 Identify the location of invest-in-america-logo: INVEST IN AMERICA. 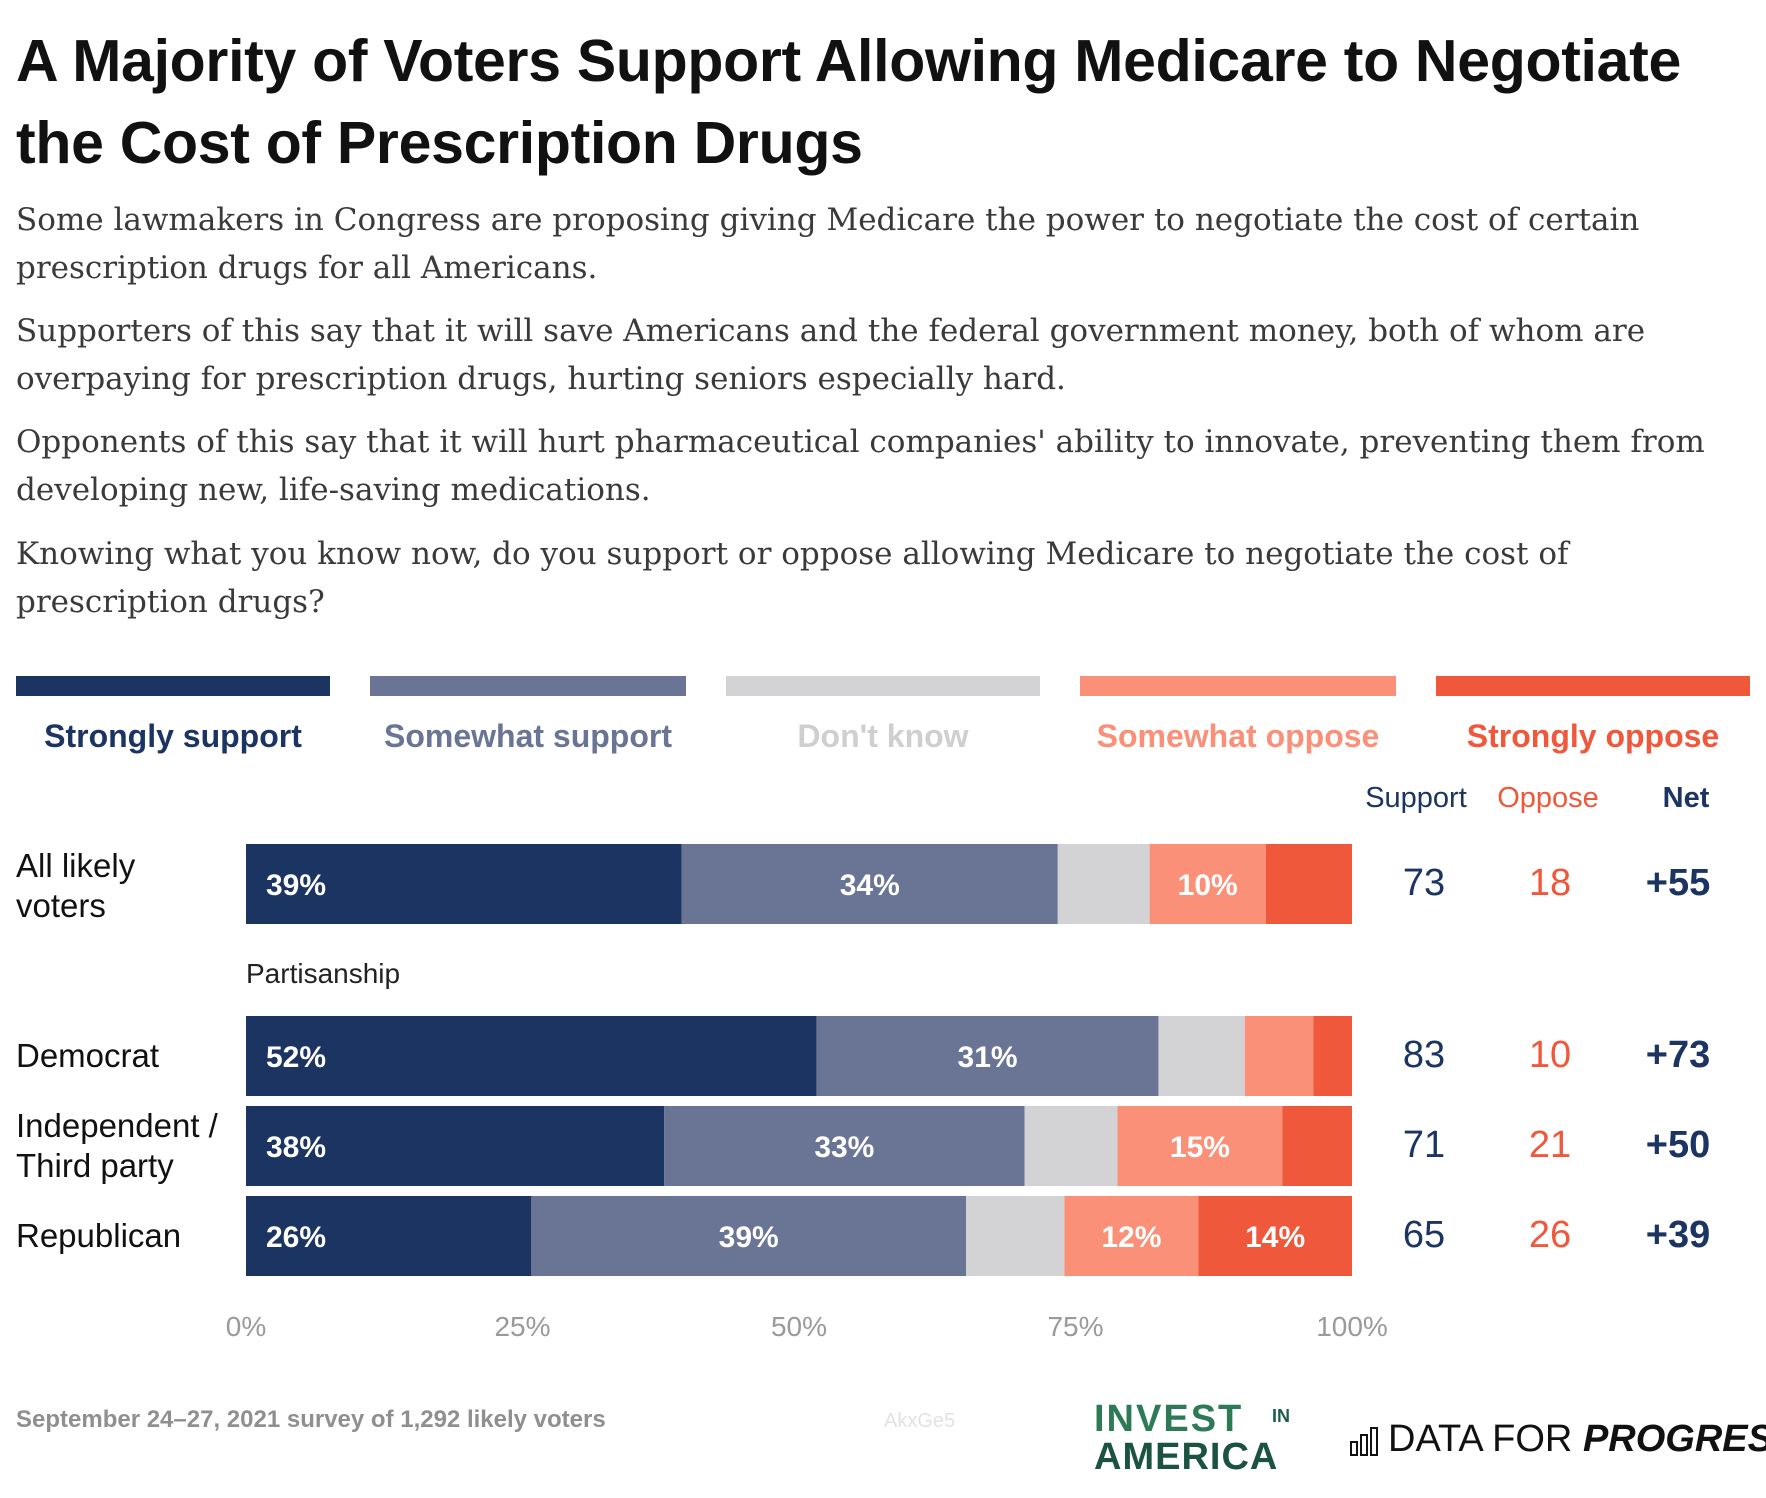
(1202, 1438).